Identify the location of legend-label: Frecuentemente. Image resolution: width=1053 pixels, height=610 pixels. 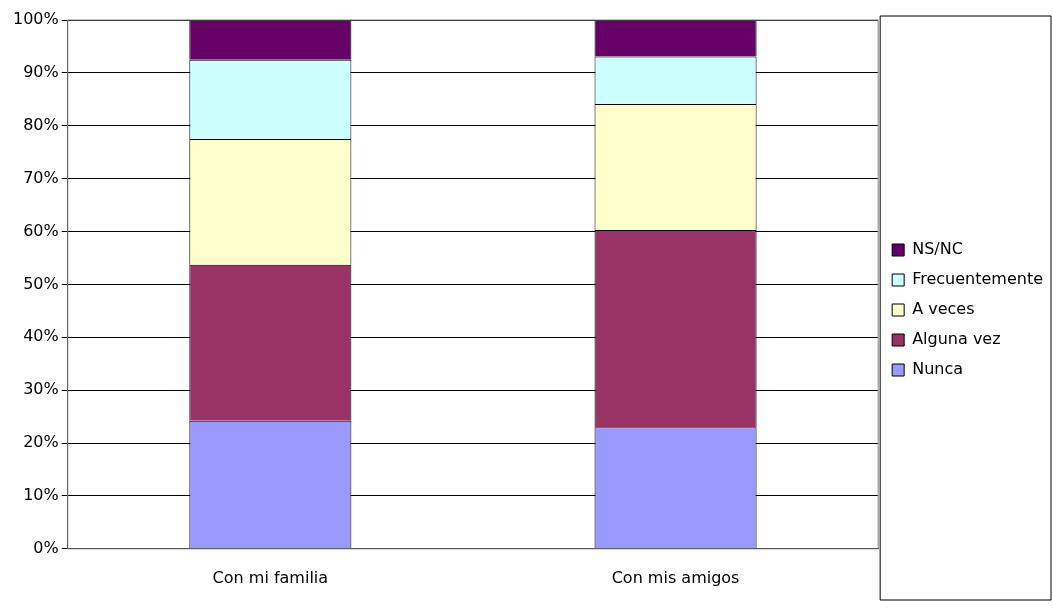
(978, 279).